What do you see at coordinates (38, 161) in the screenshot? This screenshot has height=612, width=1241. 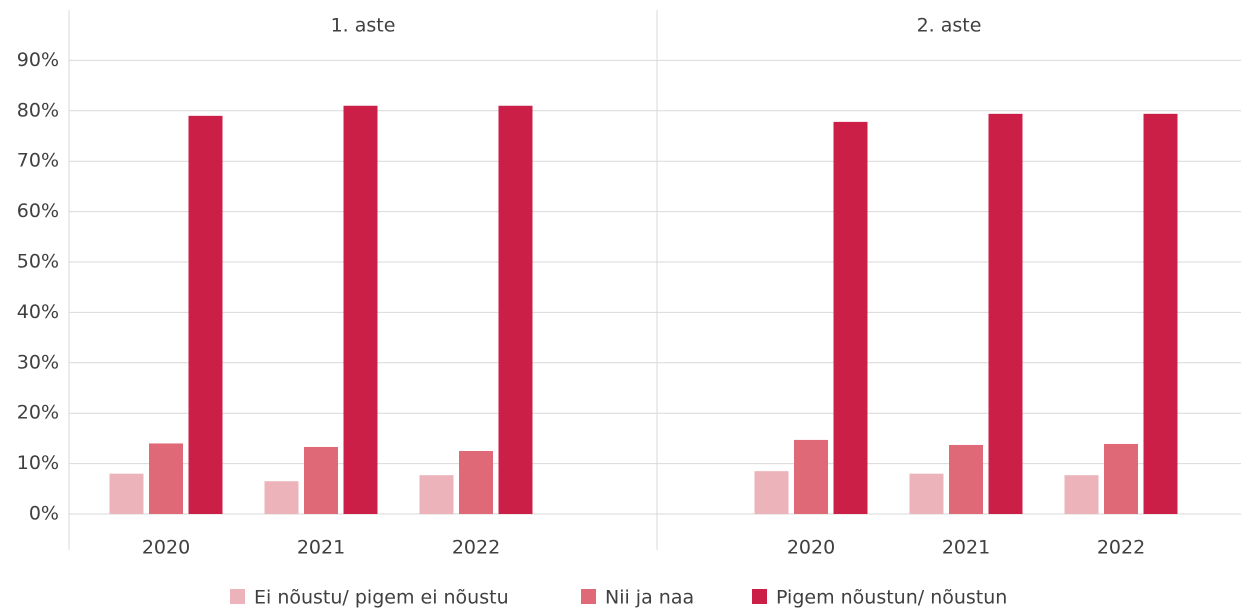 I see `y-tick-label: 70%` at bounding box center [38, 161].